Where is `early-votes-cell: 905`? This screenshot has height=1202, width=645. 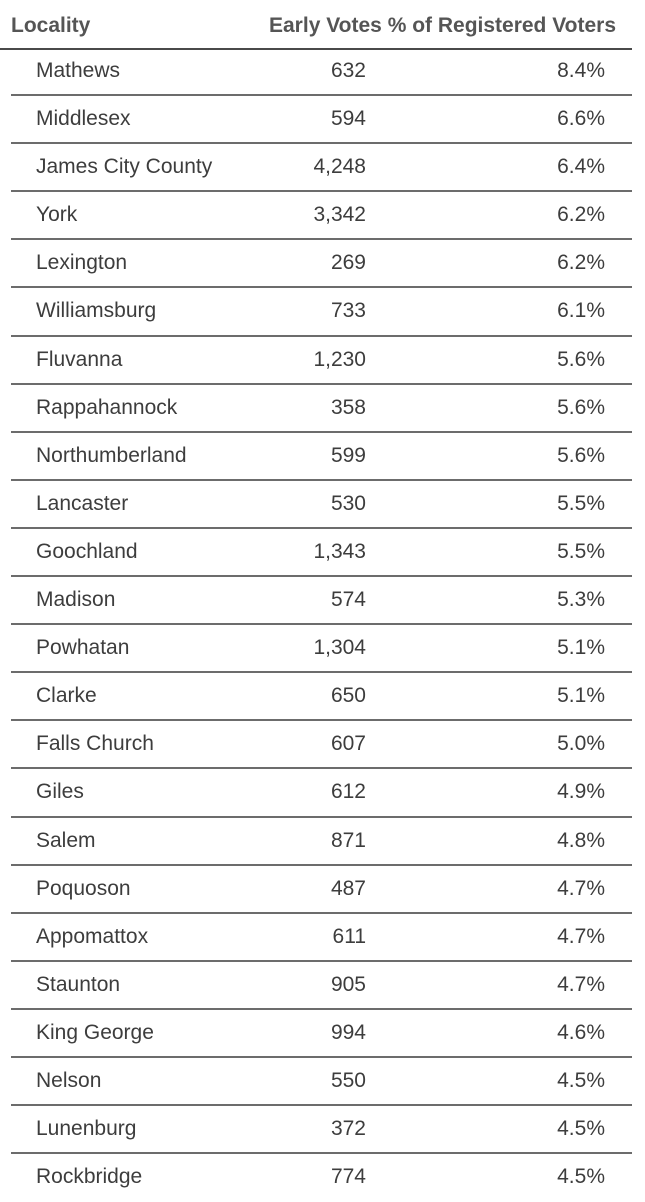 early-votes-cell: 905 is located at coordinates (348, 984).